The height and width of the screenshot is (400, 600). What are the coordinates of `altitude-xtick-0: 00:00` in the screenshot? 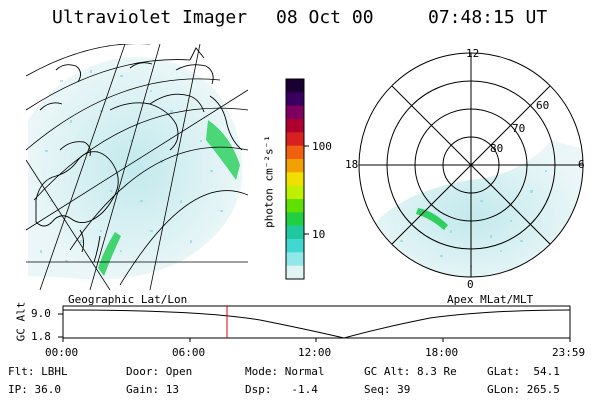 It's located at (62, 352).